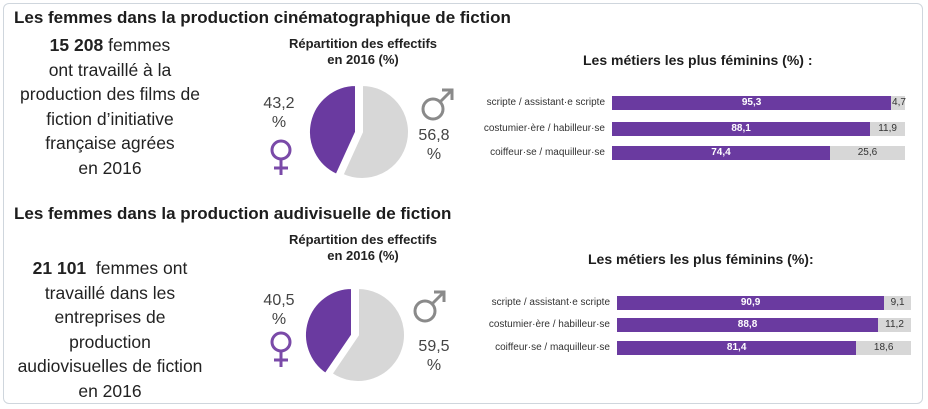 Image resolution: width=928 pixels, height=409 pixels. I want to click on bar-value-women: 81,4, so click(736, 347).